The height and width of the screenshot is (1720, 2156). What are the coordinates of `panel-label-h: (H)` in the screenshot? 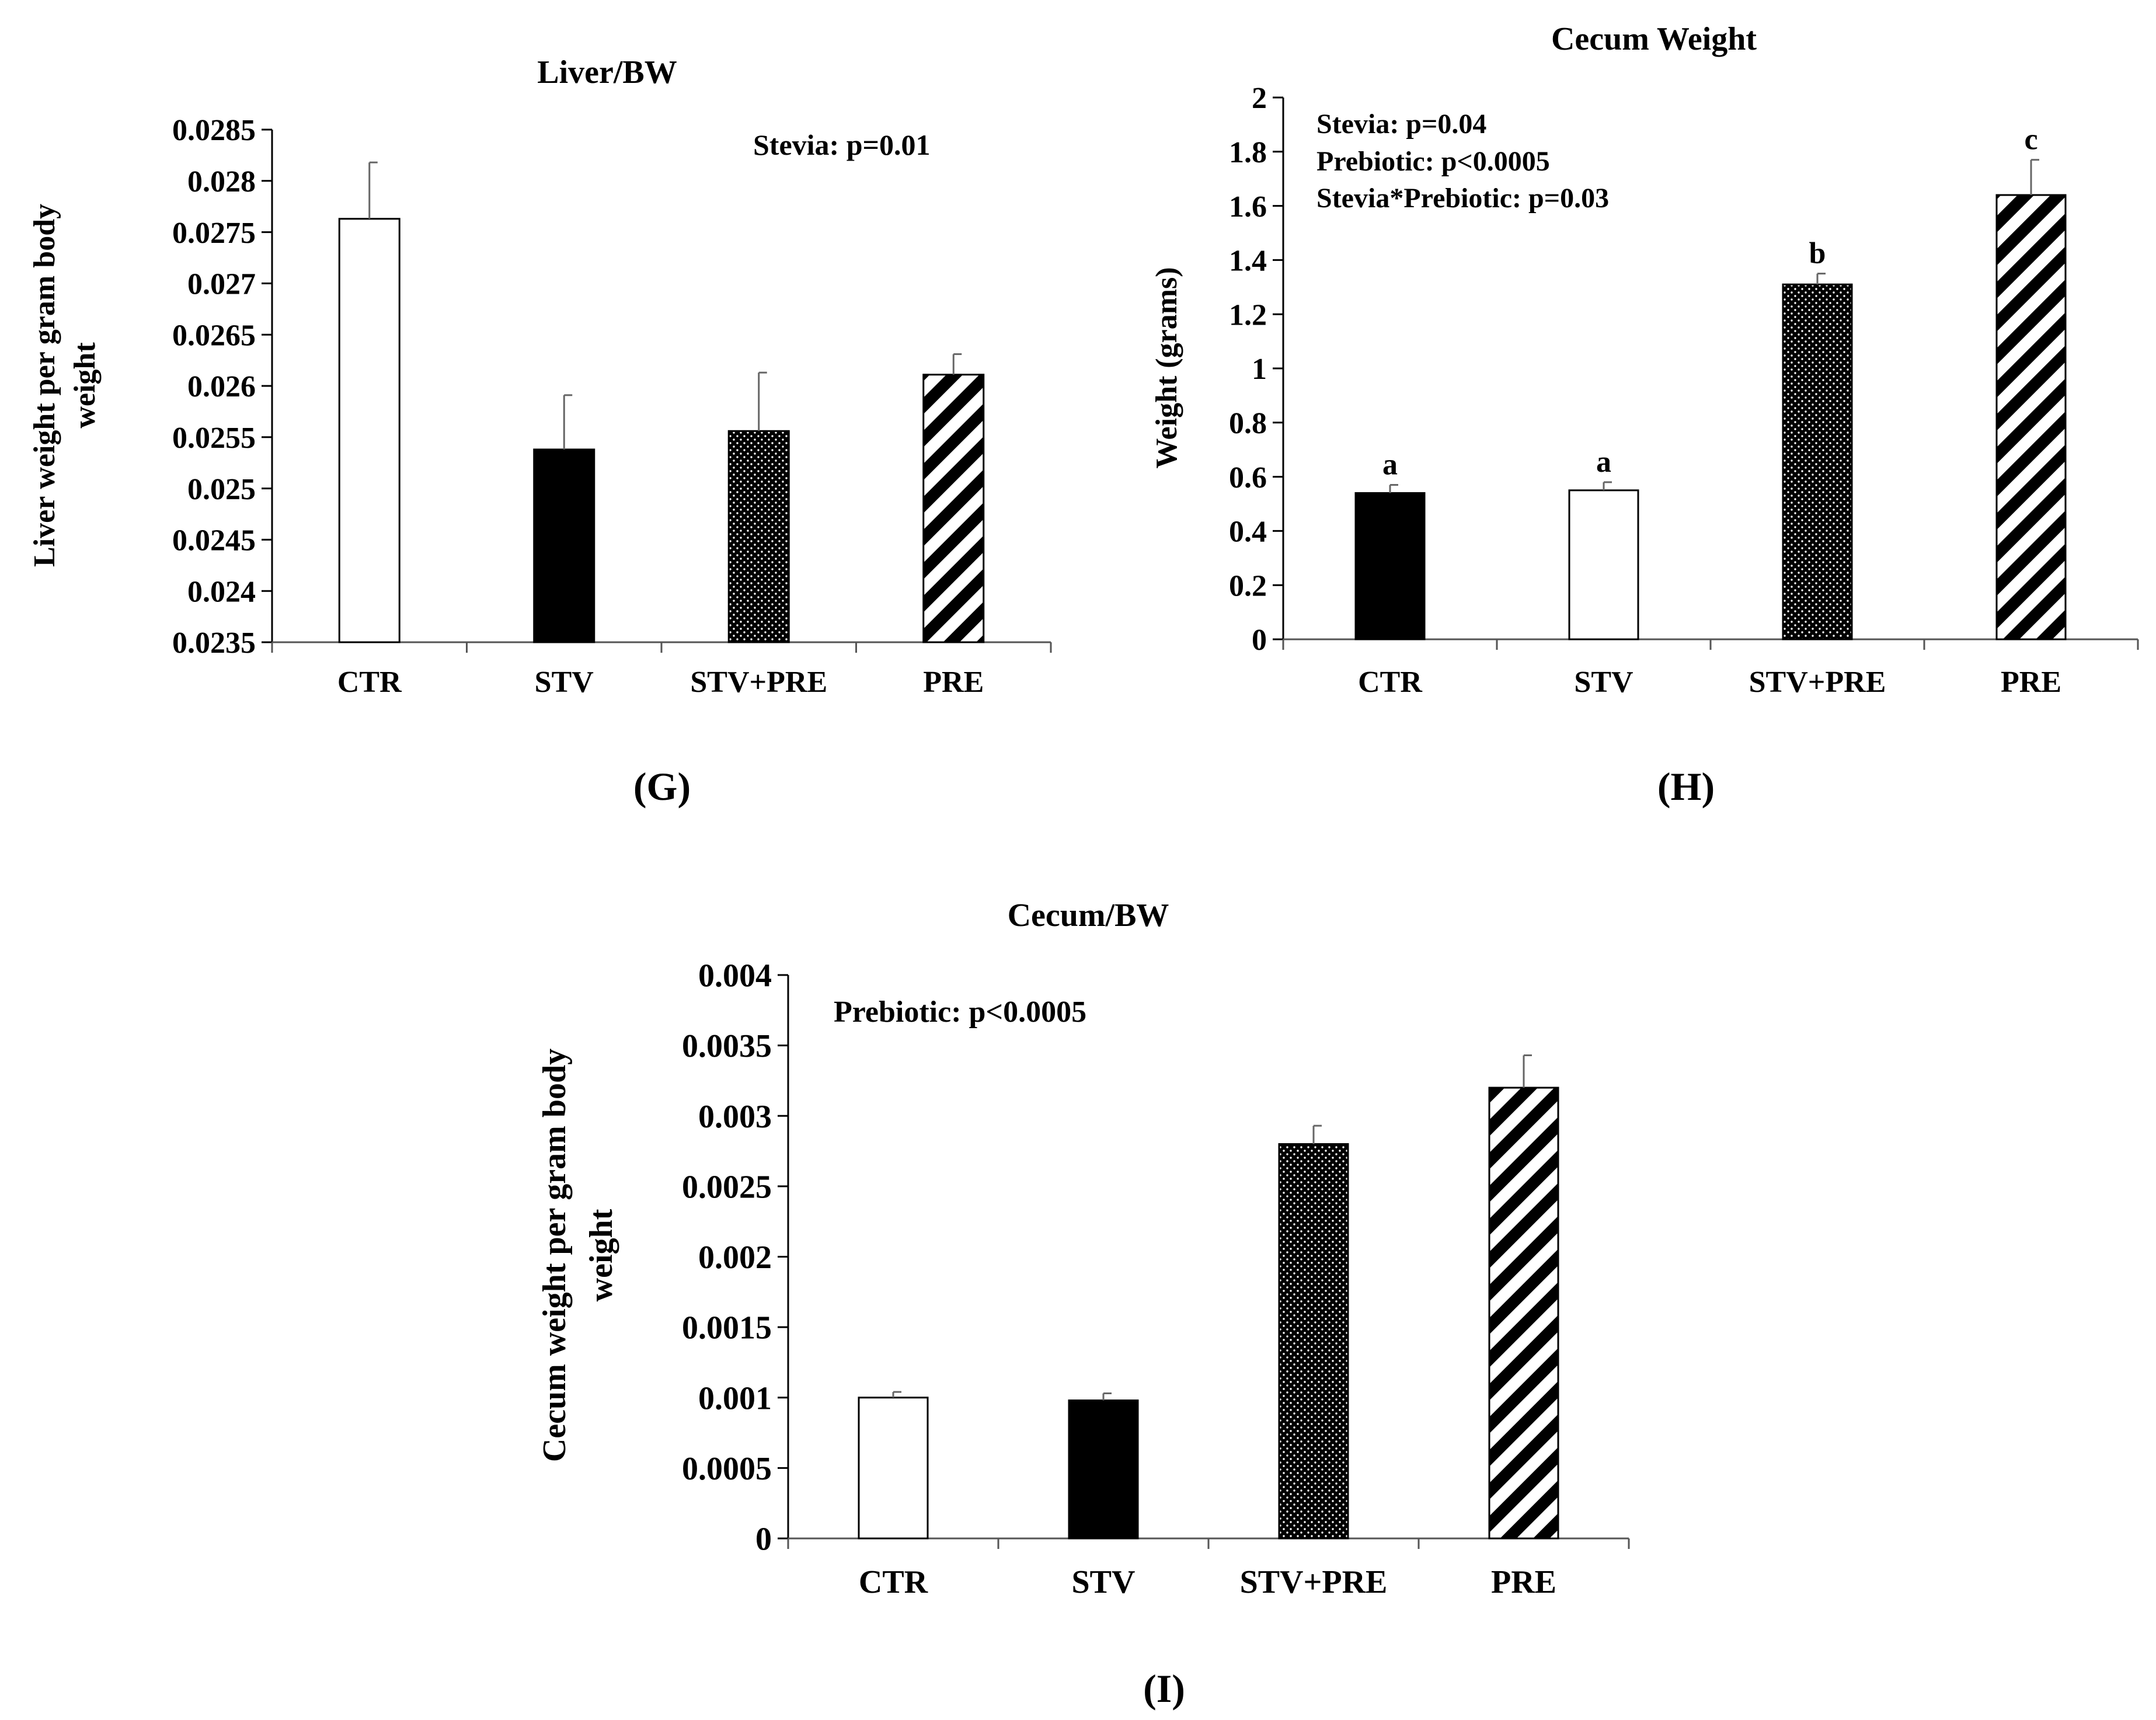 It's located at (1686, 786).